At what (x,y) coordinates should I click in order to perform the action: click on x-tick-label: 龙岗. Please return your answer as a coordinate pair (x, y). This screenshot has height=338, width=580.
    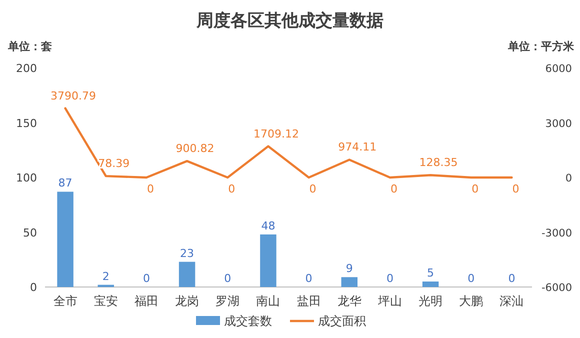
    Looking at the image, I should click on (187, 301).